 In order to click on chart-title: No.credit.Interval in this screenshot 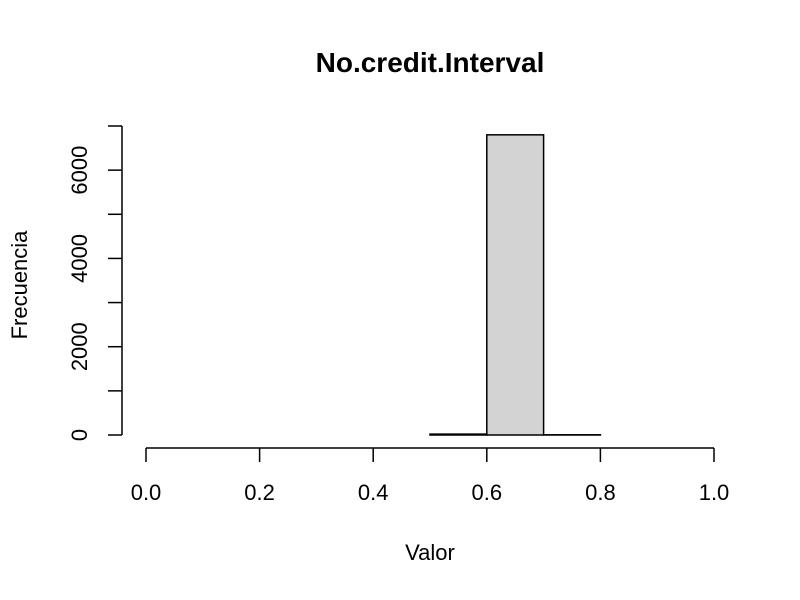, I will do `click(430, 62)`.